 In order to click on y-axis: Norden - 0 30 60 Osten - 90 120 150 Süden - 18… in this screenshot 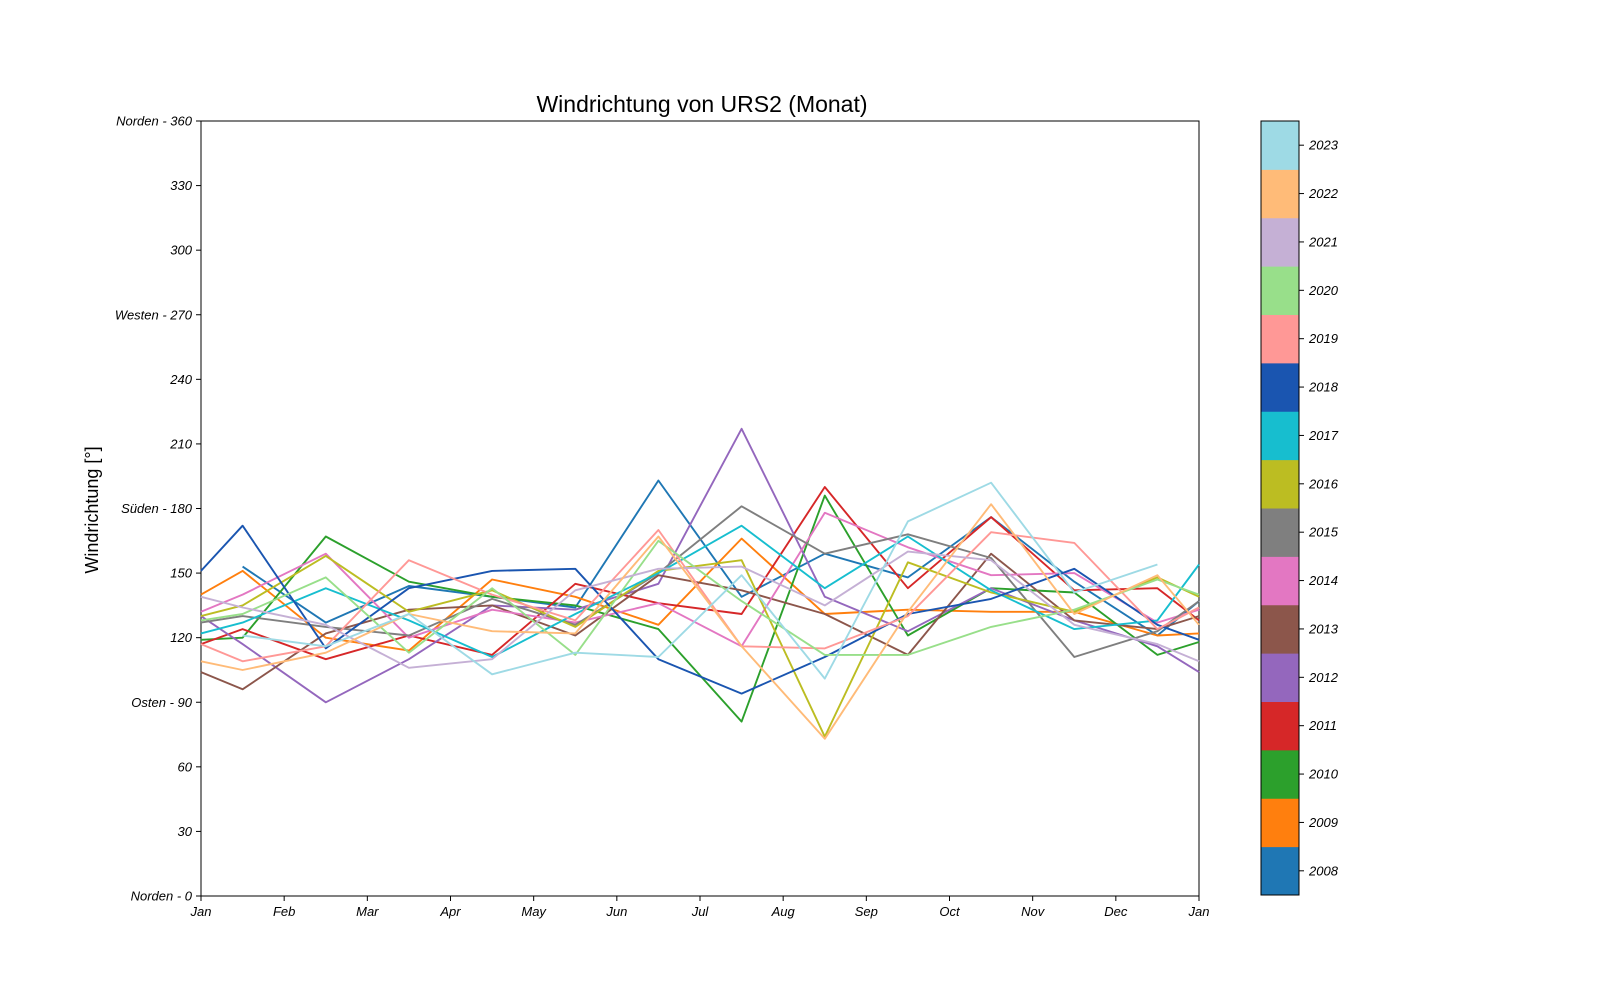, I will do `click(158, 509)`.